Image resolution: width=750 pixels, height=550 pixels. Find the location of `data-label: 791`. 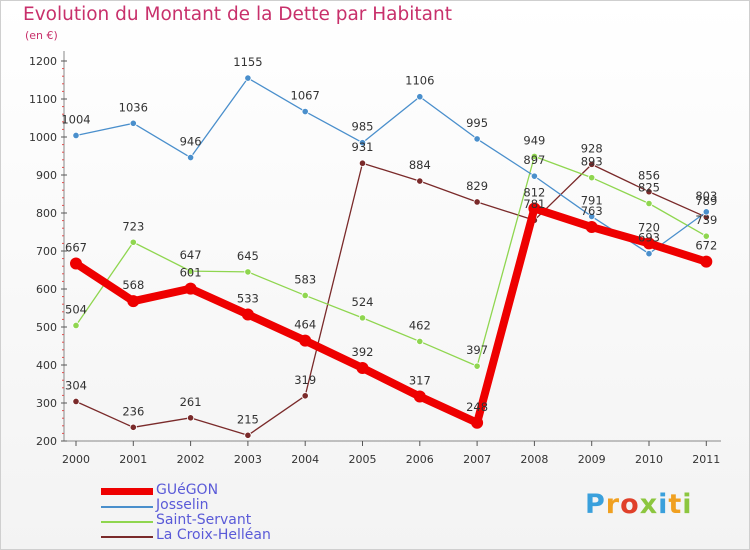

data-label: 791 is located at coordinates (592, 200).